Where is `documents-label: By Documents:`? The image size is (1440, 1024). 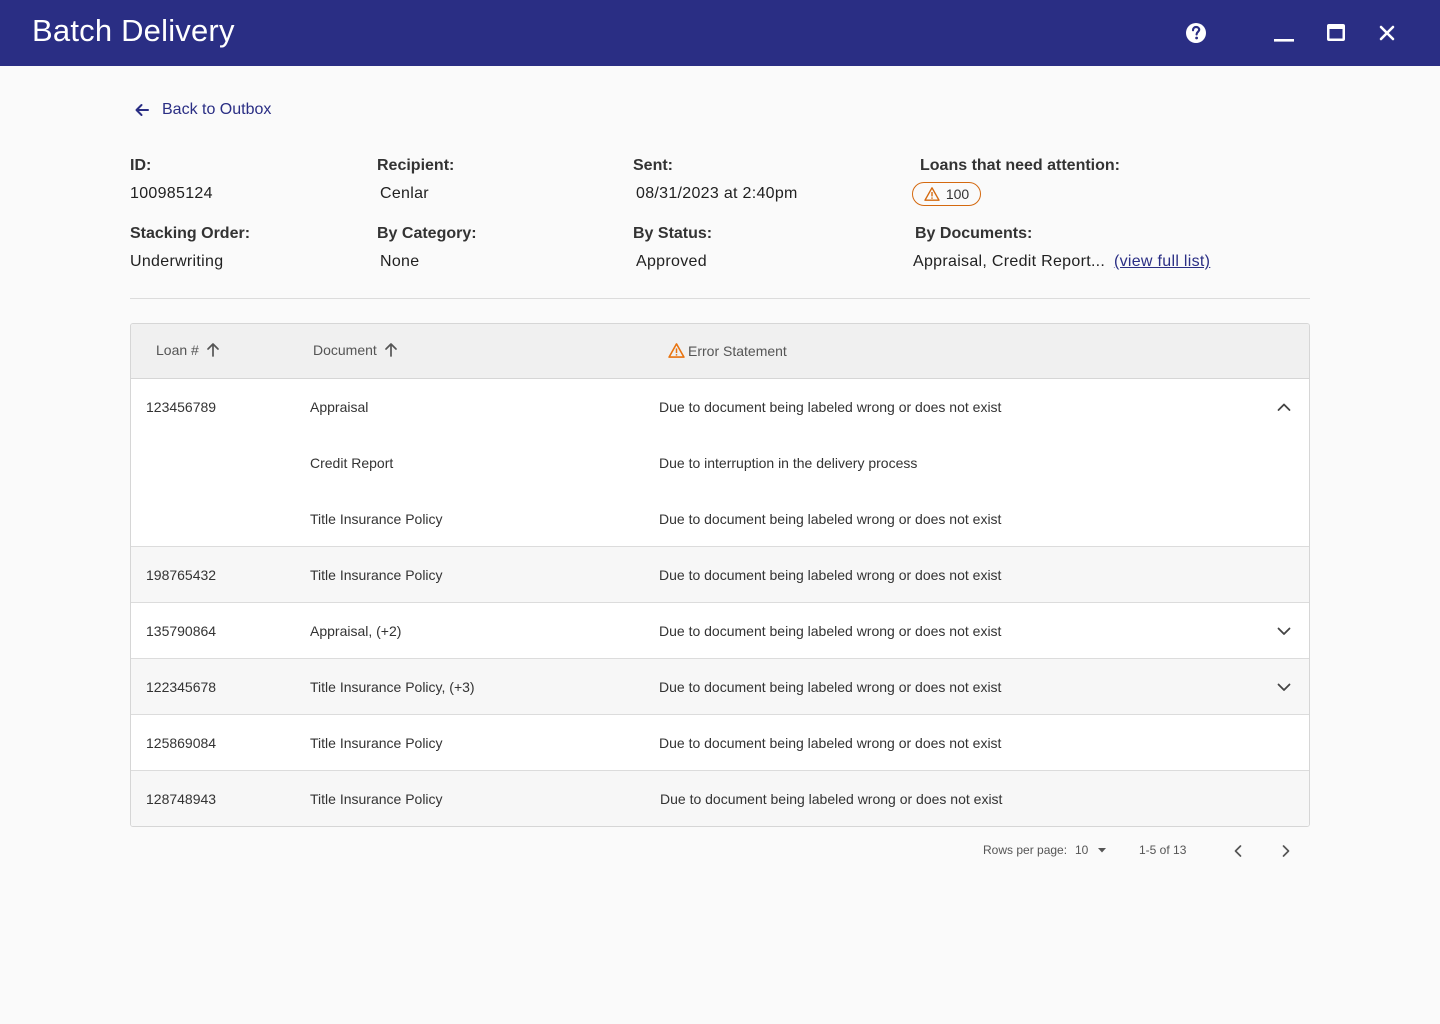 documents-label: By Documents: is located at coordinates (974, 233).